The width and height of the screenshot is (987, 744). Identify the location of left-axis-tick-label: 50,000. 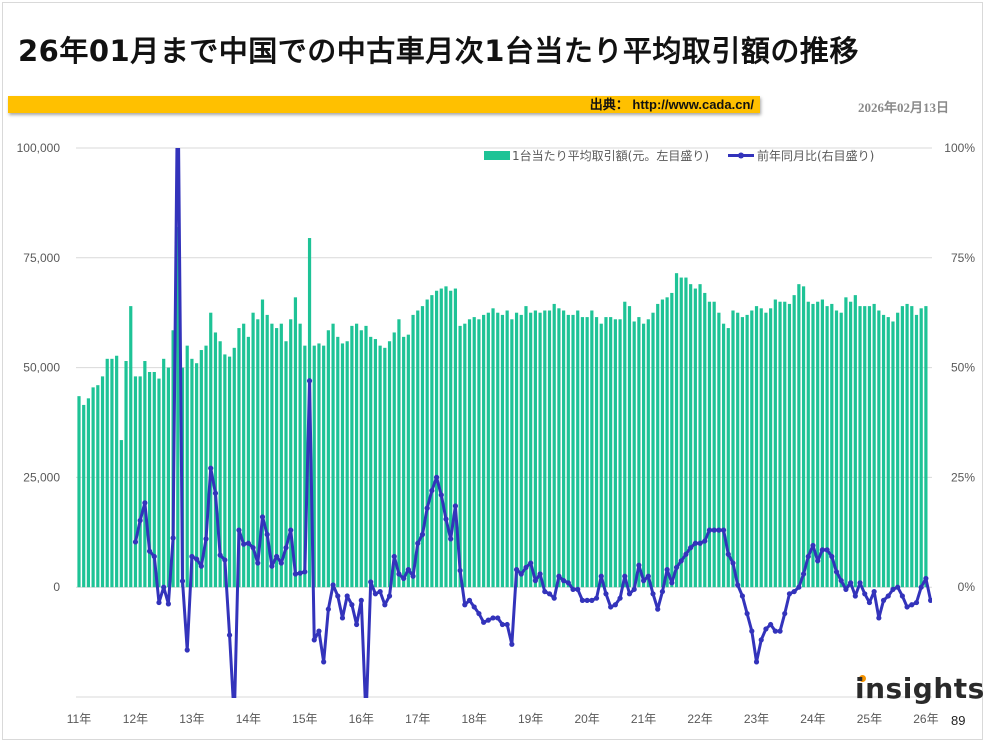
(41, 368).